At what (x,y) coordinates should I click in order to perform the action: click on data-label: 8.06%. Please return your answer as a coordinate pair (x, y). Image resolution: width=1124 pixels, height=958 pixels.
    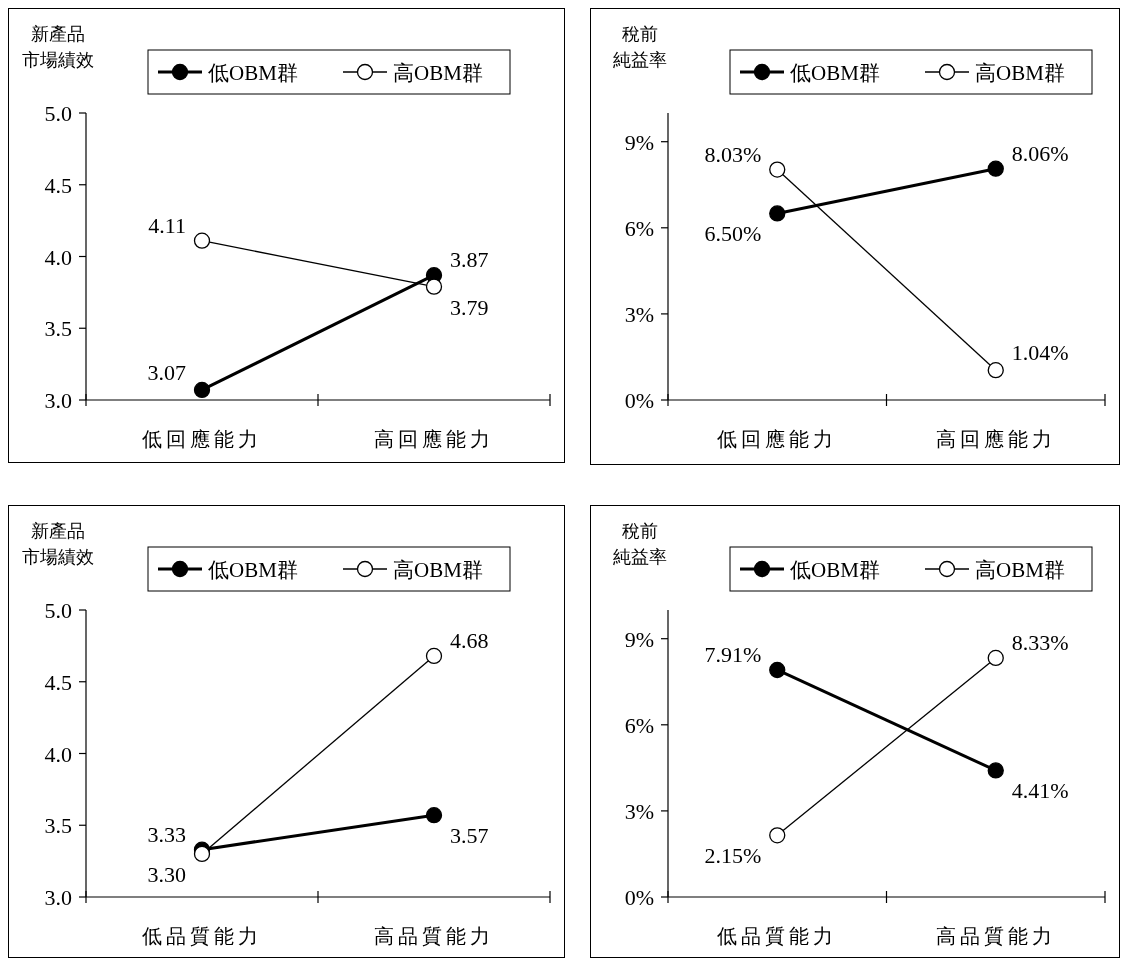
    Looking at the image, I should click on (1040, 153).